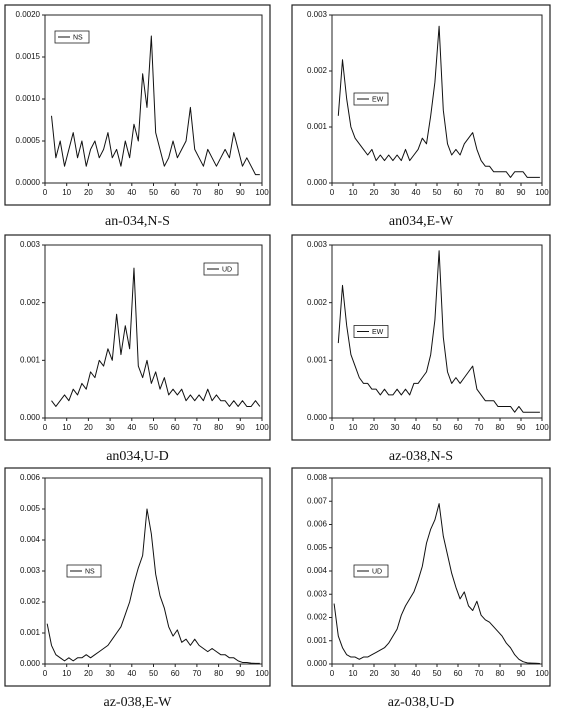  What do you see at coordinates (421, 221) in the screenshot?
I see `chart-caption: an034,E-W` at bounding box center [421, 221].